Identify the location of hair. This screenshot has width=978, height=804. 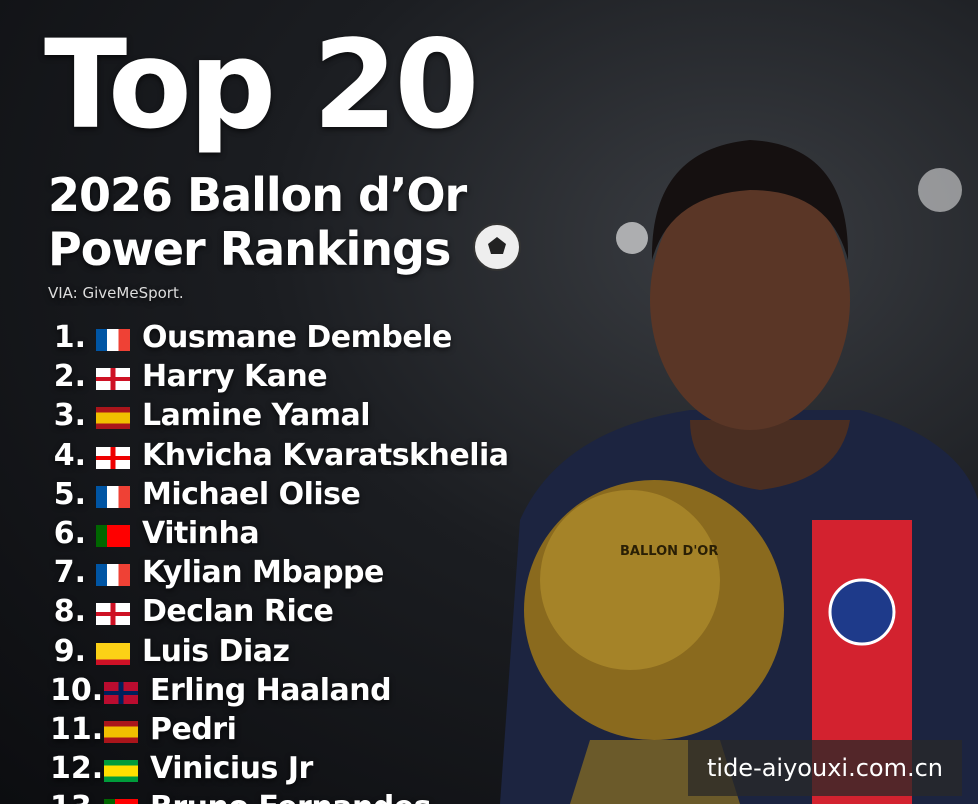
(750, 200).